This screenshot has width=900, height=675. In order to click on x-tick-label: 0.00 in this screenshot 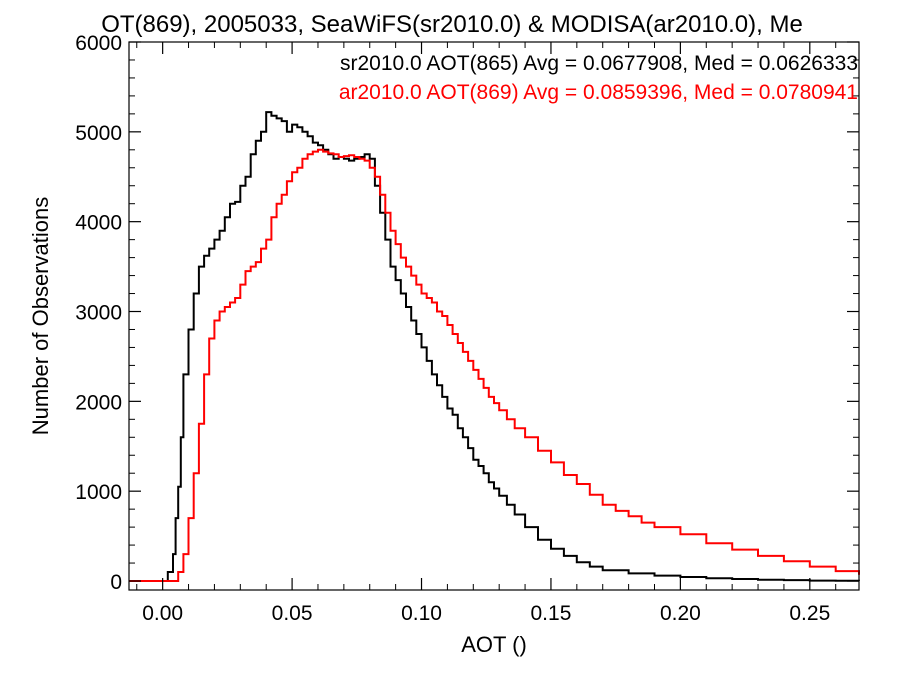, I will do `click(162, 613)`.